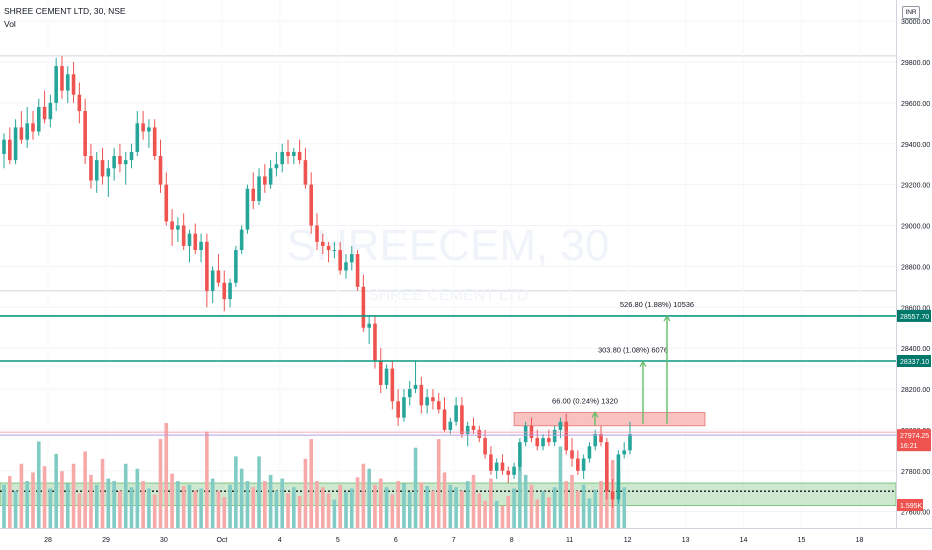 The image size is (932, 550). I want to click on time-tick-label: 15, so click(802, 540).